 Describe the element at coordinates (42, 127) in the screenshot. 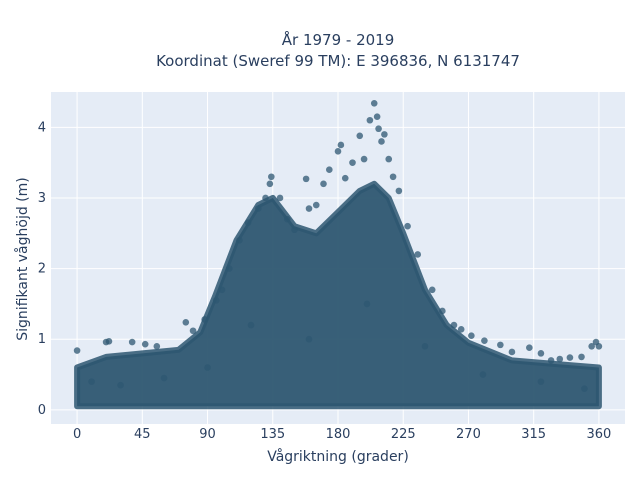

I see `y-tick-label: 4` at that location.